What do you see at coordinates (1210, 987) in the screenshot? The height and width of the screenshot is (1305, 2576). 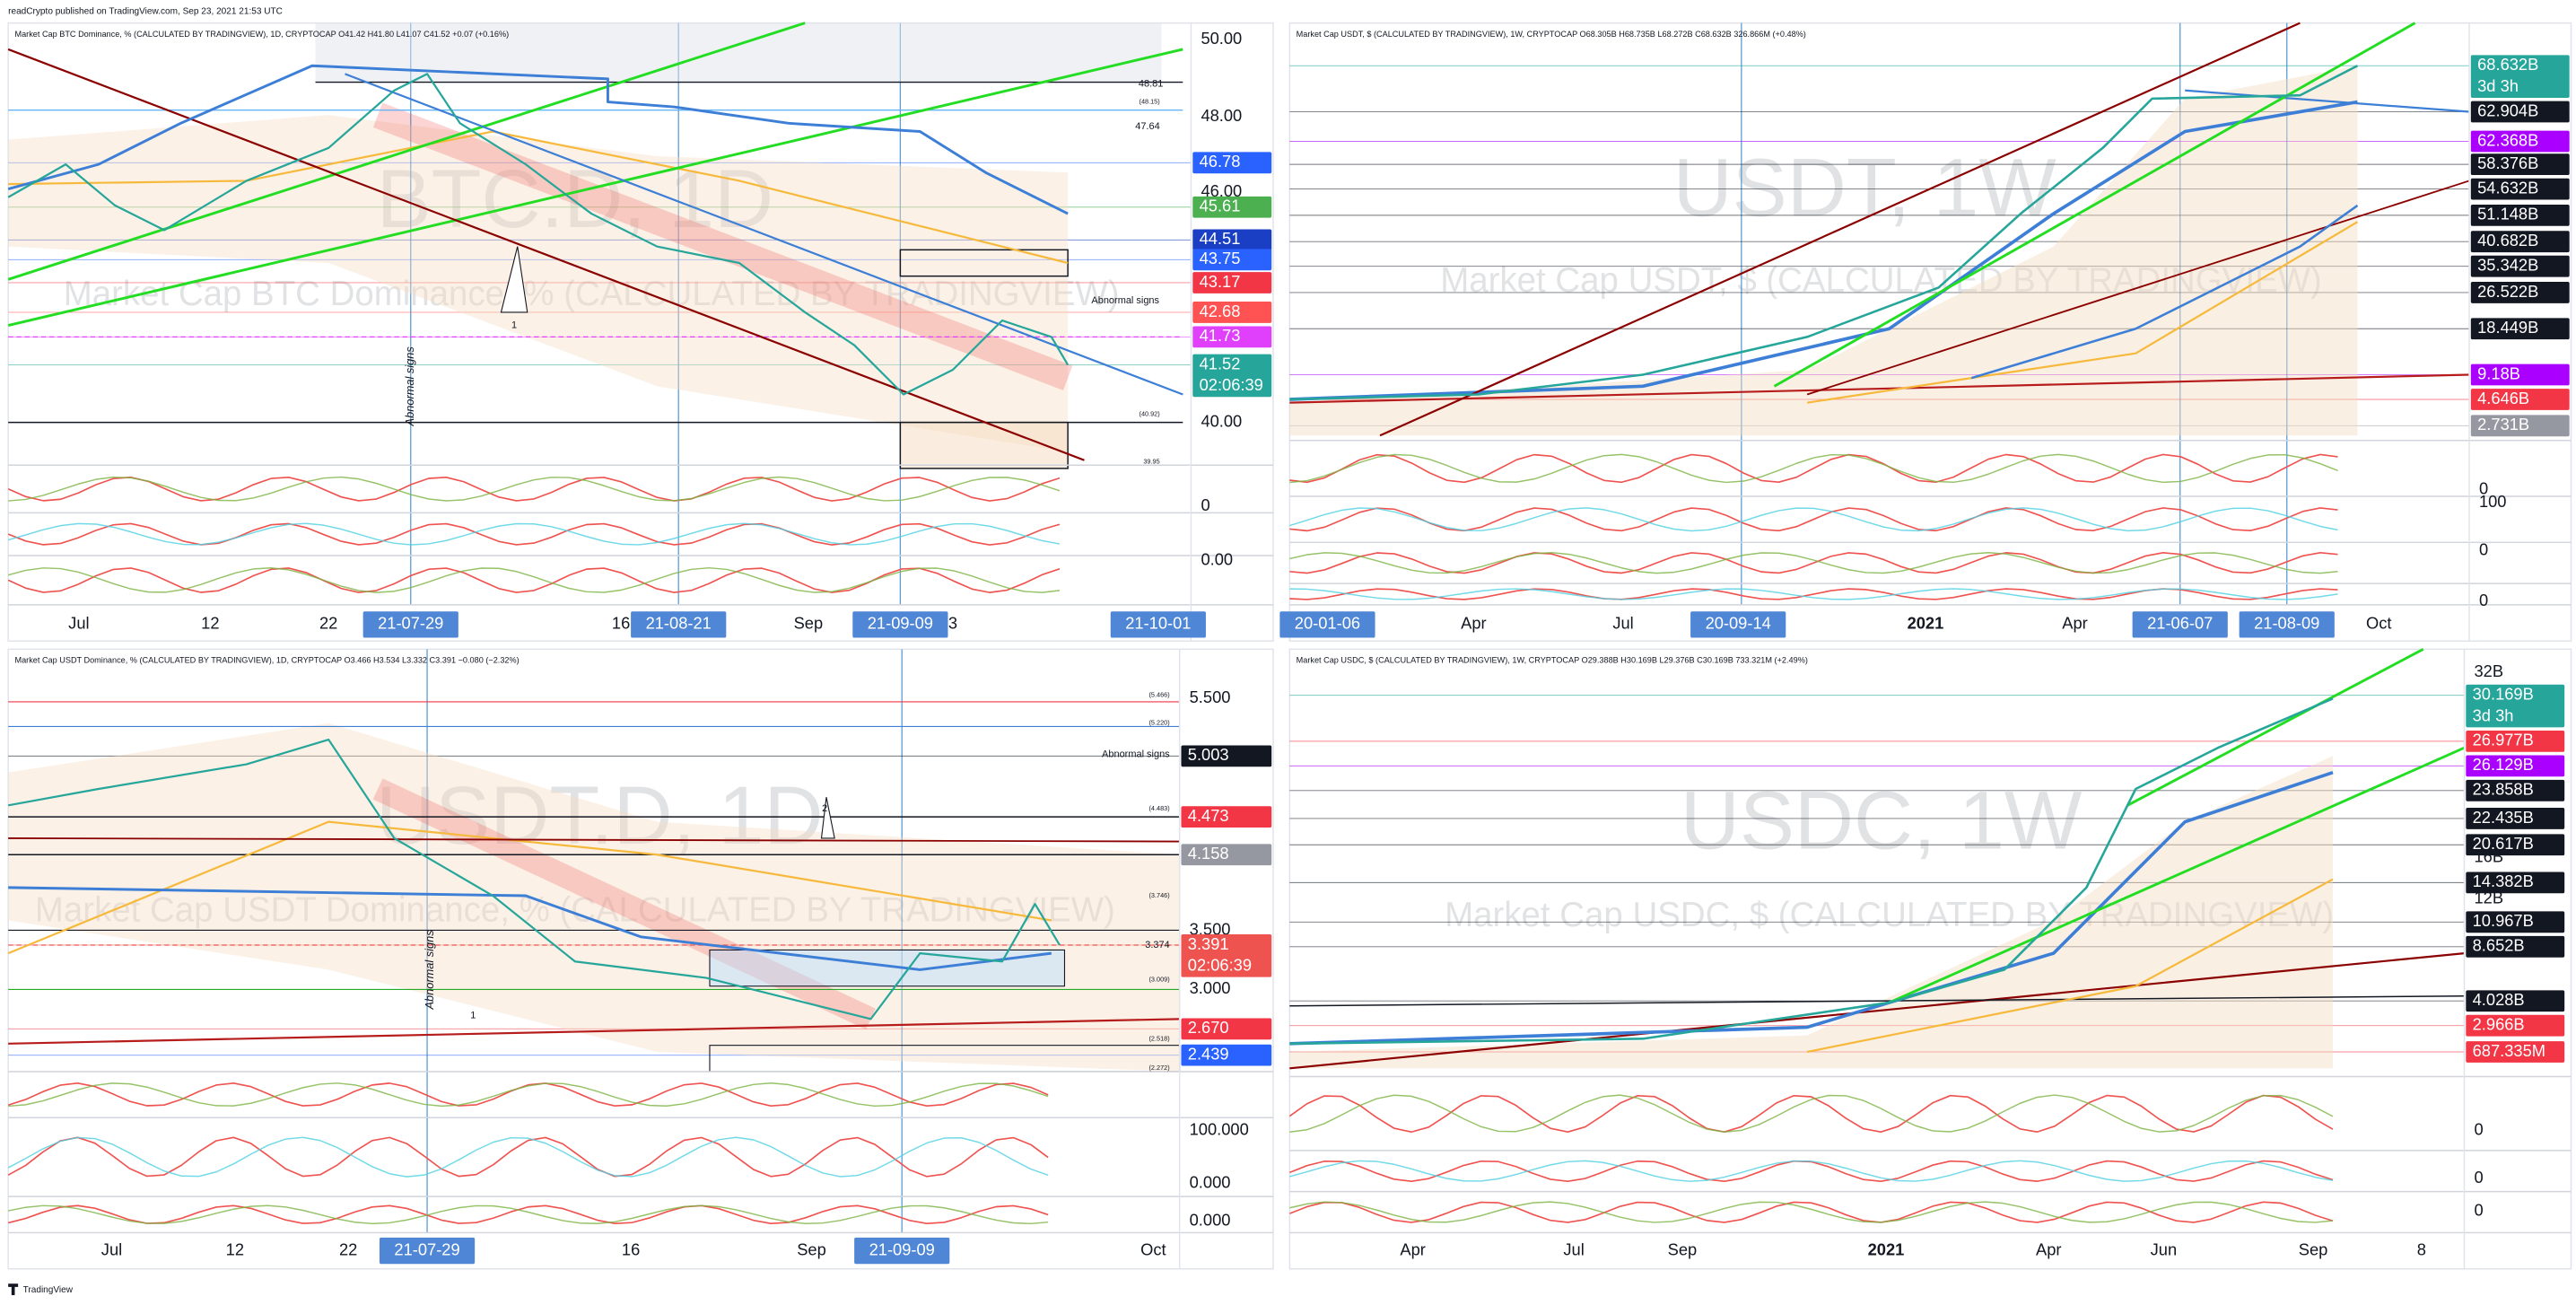 I see `price-axis-label: 3.000` at bounding box center [1210, 987].